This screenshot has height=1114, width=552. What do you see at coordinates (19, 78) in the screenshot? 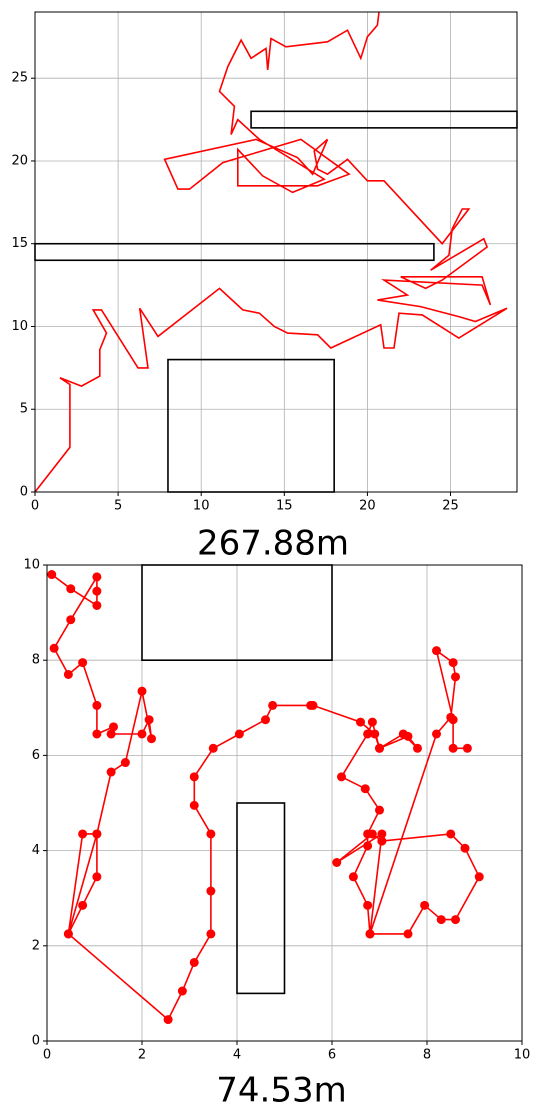
I see `y-tick-label: 25` at bounding box center [19, 78].